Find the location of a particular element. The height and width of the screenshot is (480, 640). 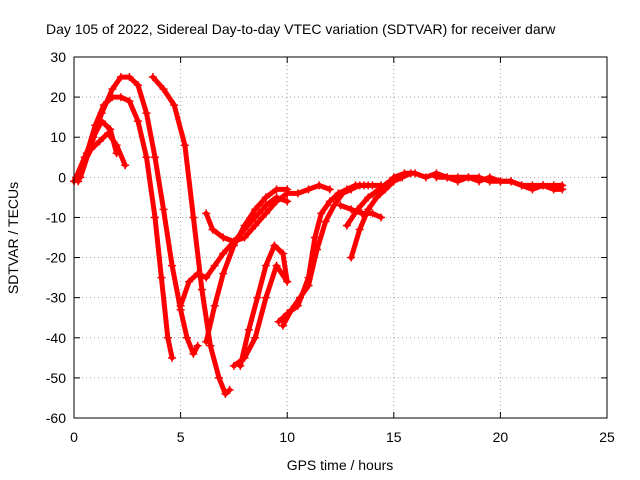

x-tick-label: 5 is located at coordinates (181, 437).